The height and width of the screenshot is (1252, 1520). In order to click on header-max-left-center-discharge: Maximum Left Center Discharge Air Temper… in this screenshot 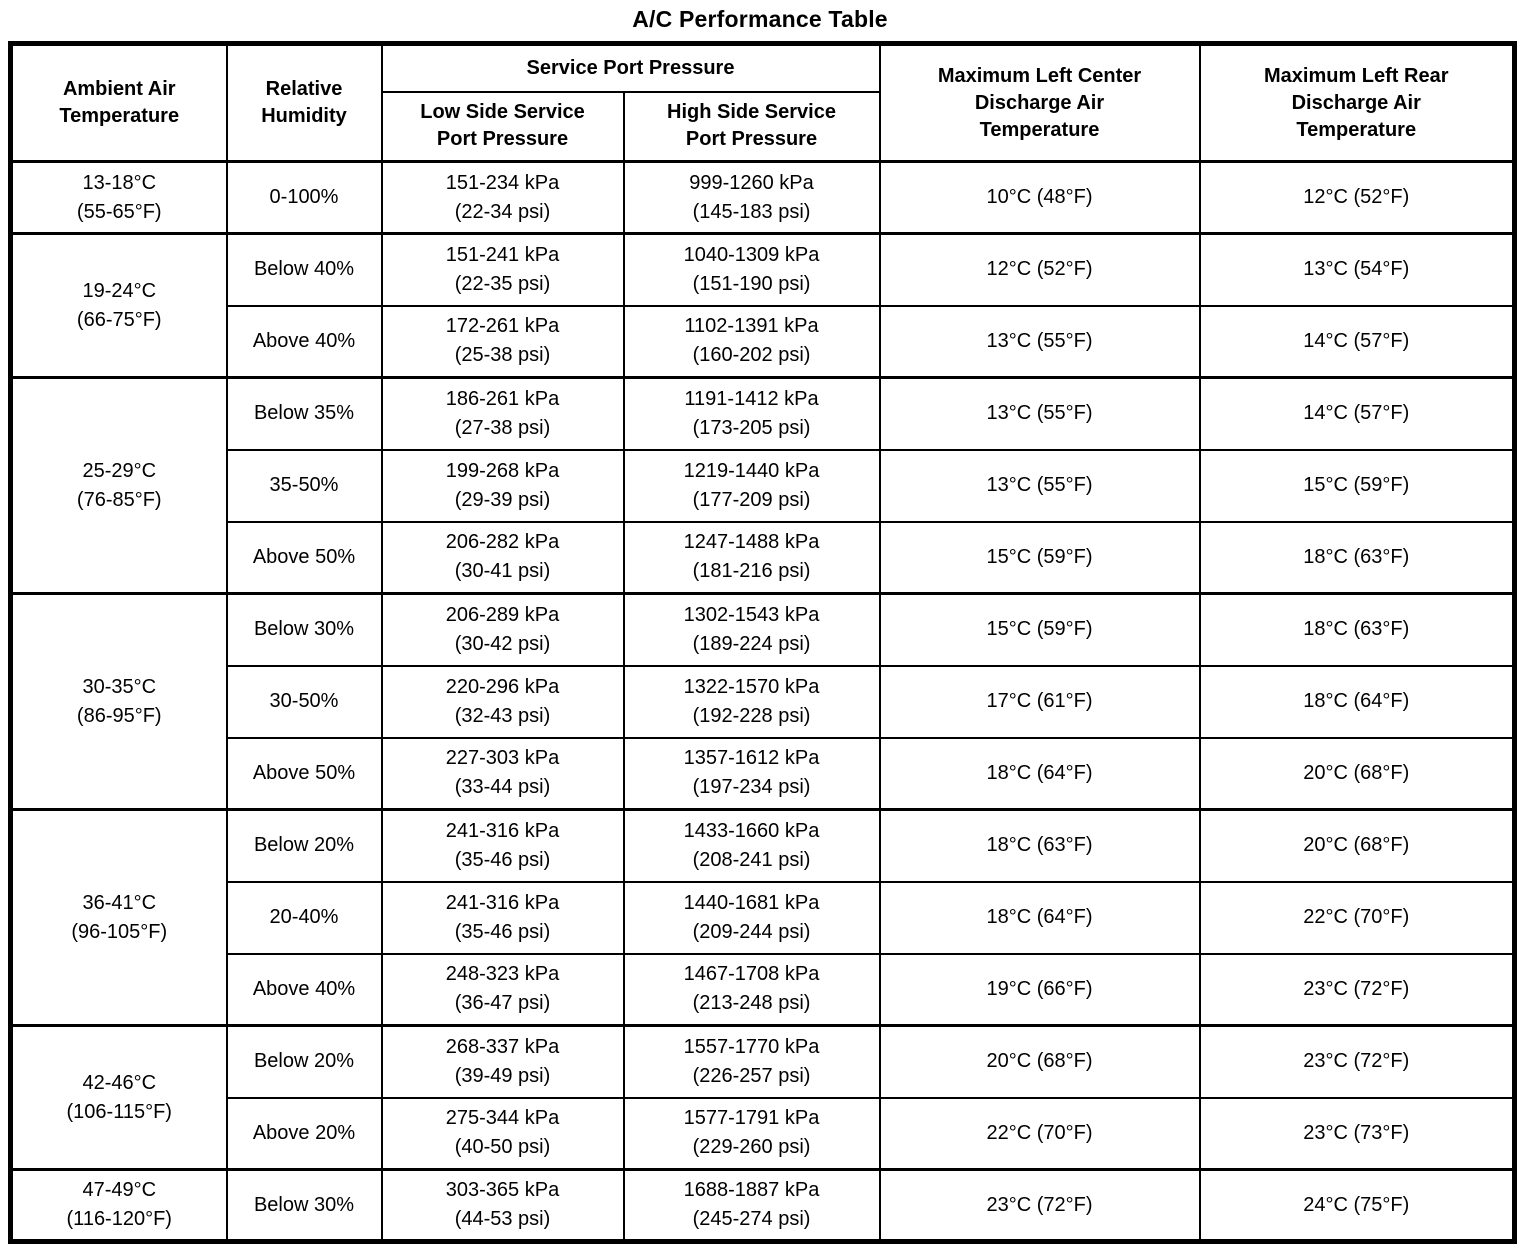, I will do `click(1039, 102)`.